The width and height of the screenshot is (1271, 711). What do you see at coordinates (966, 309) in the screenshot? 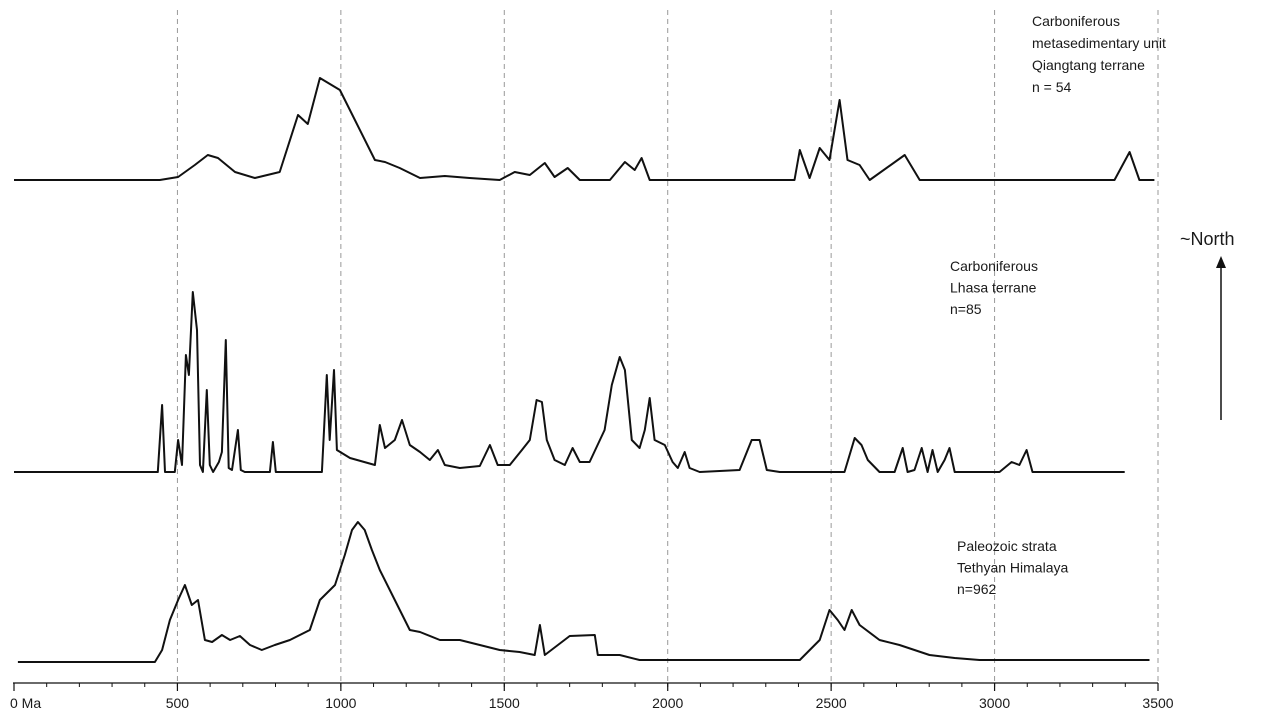
I see `series-label: n=85` at bounding box center [966, 309].